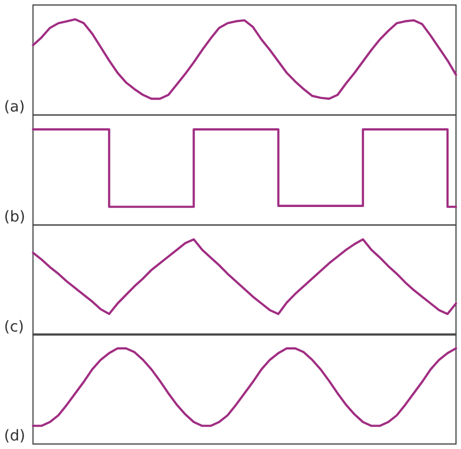 The image size is (461, 449). What do you see at coordinates (15, 435) in the screenshot?
I see `text: (d)` at bounding box center [15, 435].